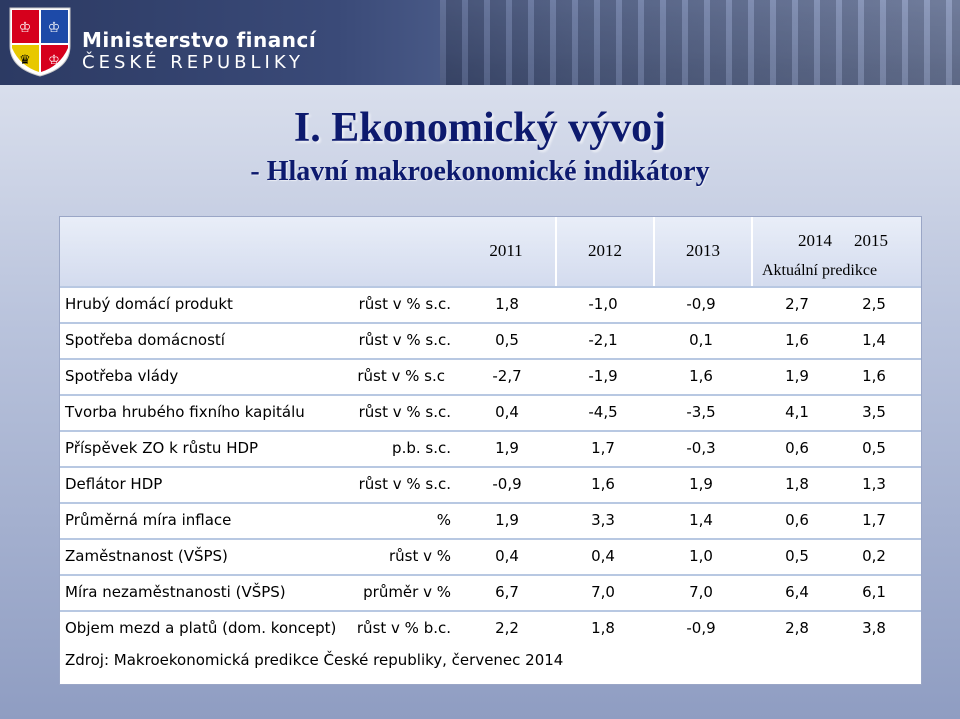 This screenshot has width=960, height=719. I want to click on value-cell-2014: 0,5, so click(797, 556).